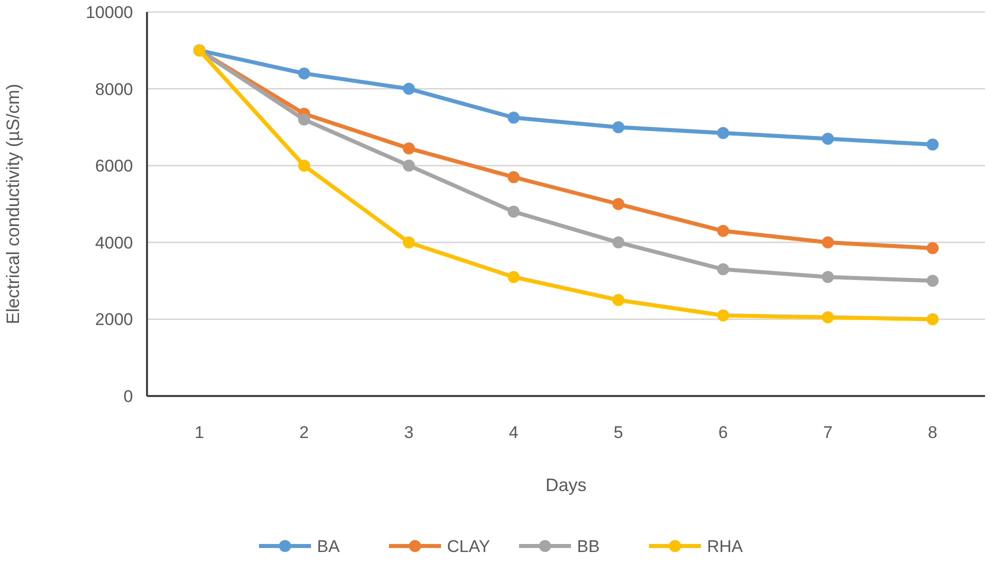 The image size is (998, 586). Describe the element at coordinates (723, 432) in the screenshot. I see `x-tick-label: 6` at that location.